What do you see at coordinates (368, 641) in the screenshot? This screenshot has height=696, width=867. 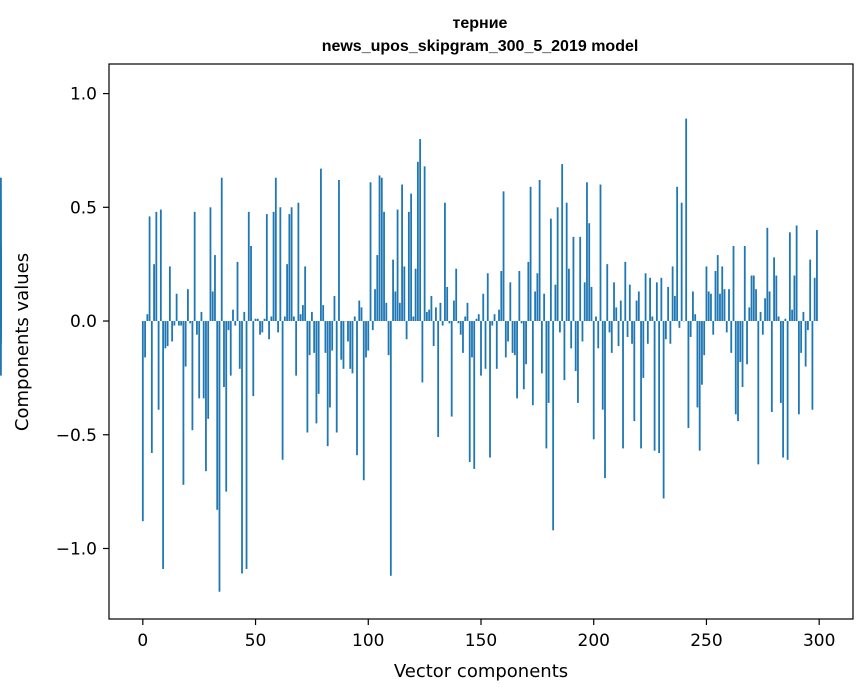 I see `x-tick-label: 100` at bounding box center [368, 641].